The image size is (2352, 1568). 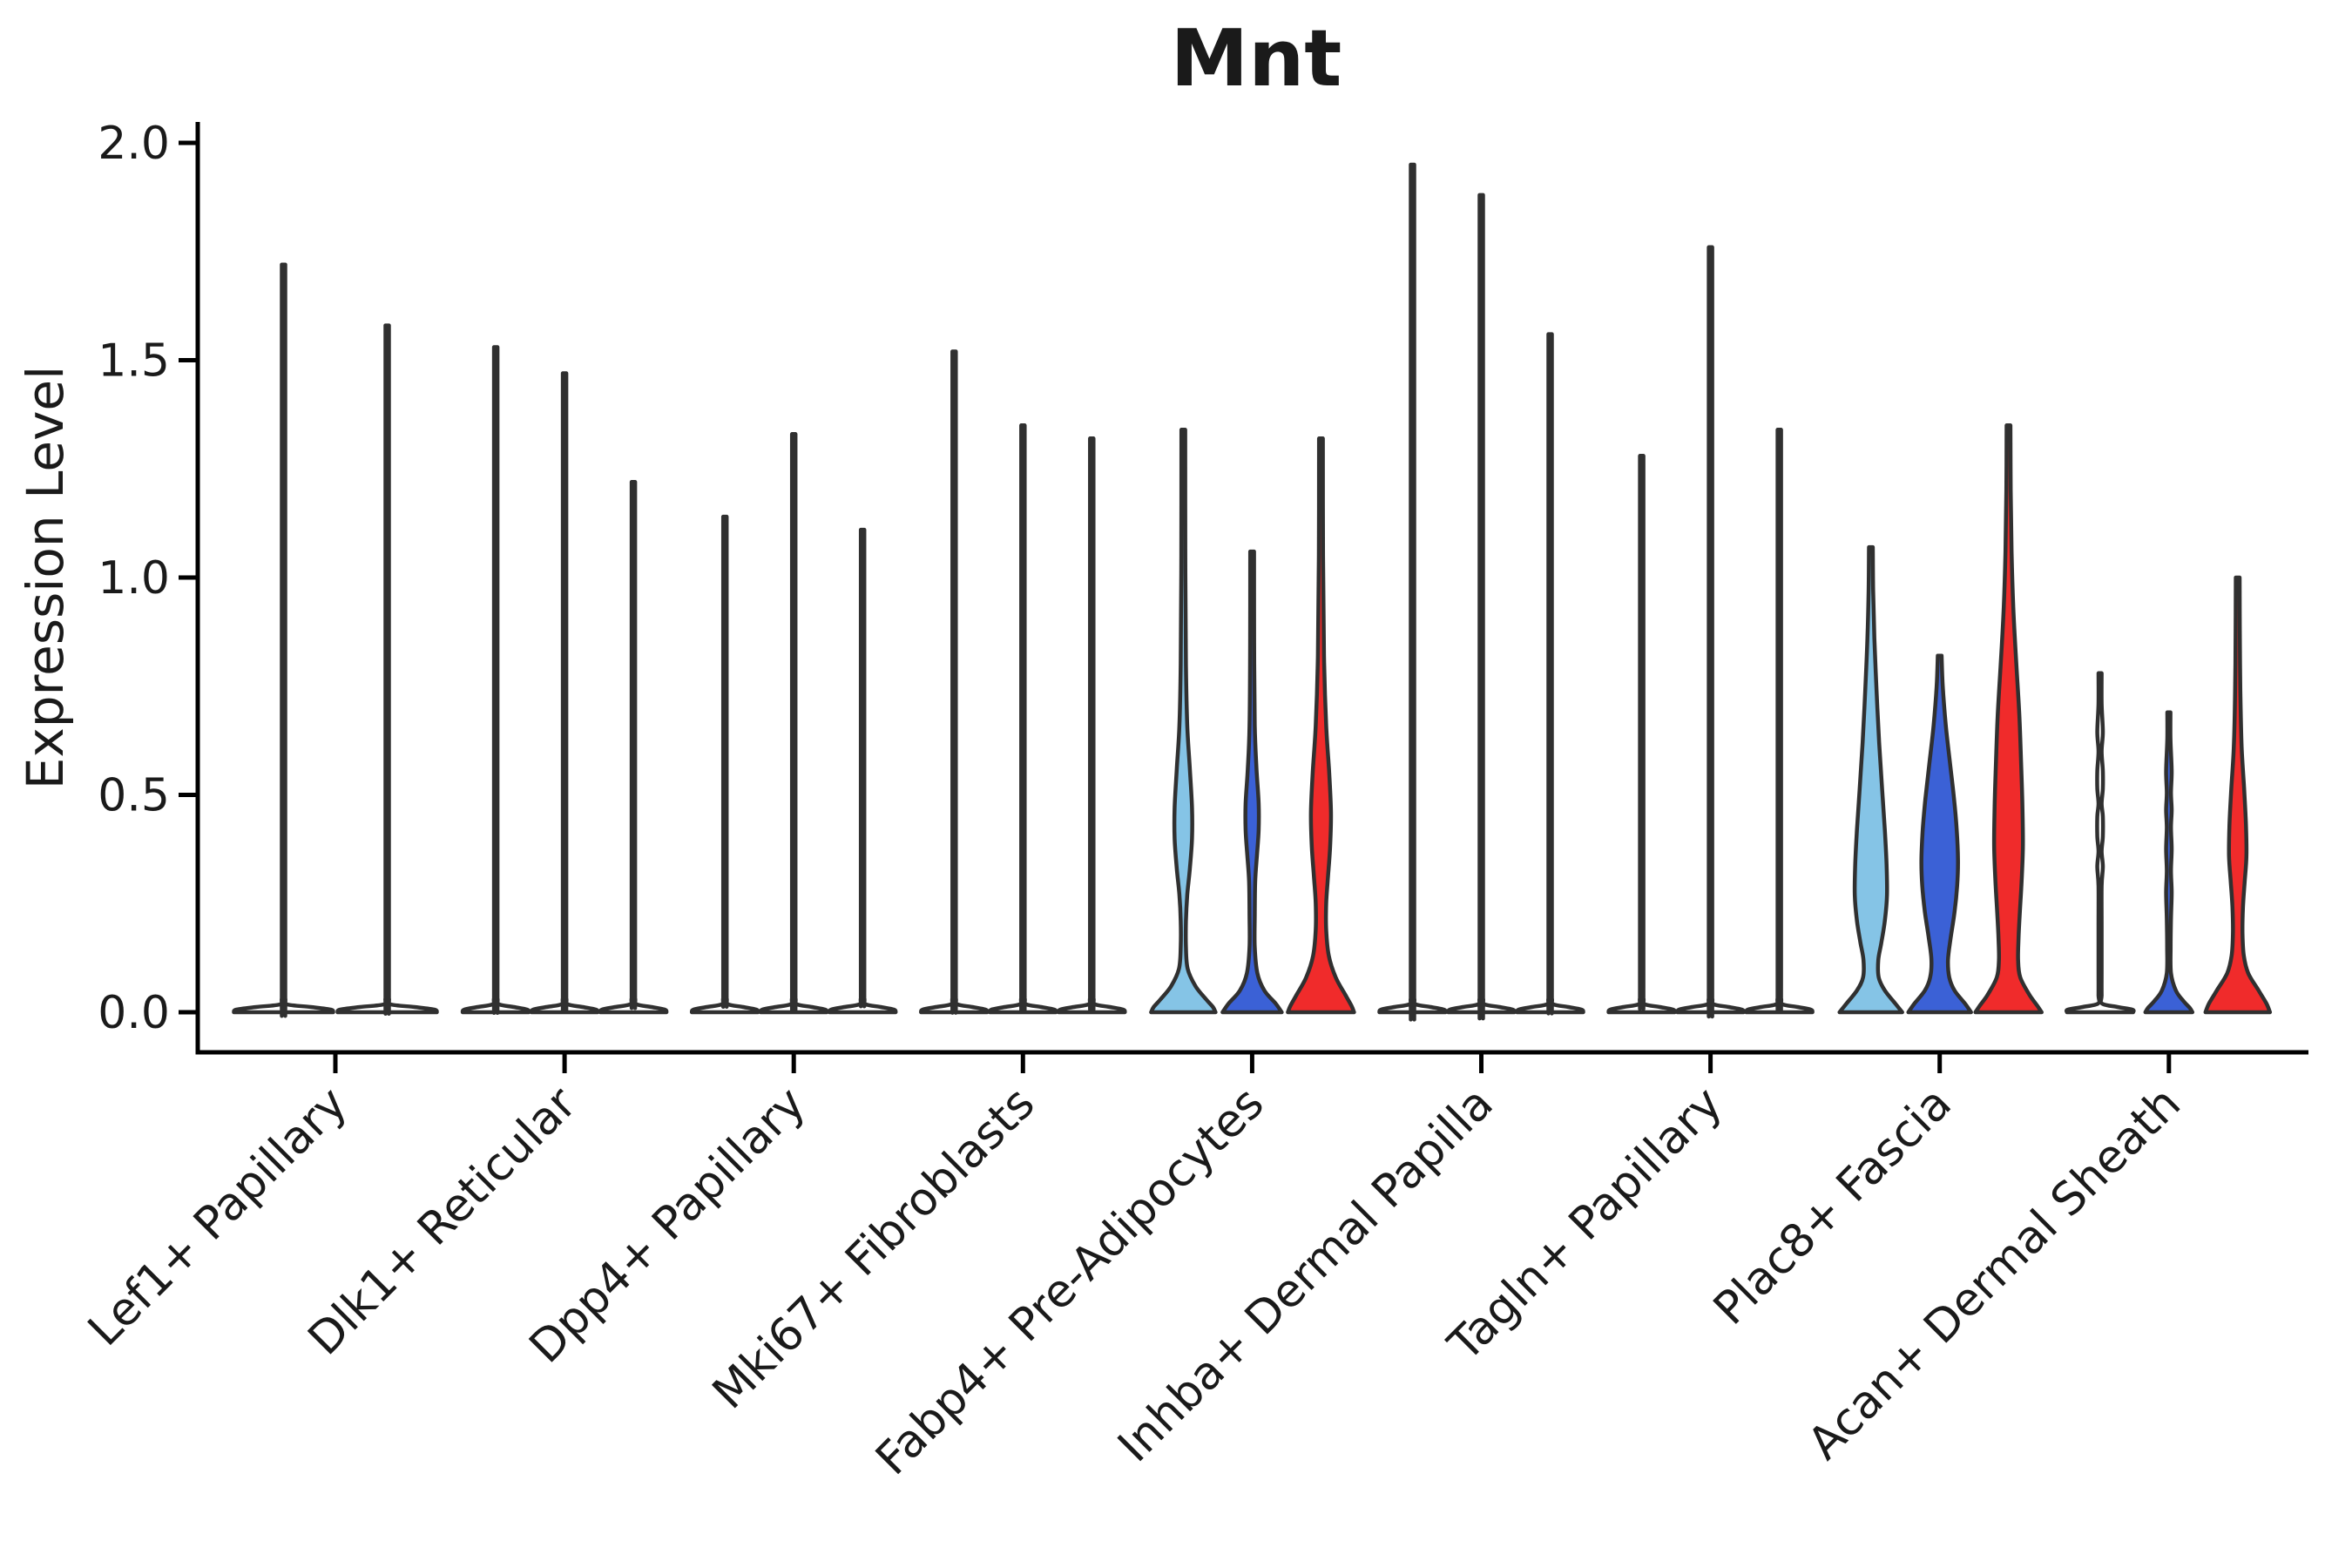 What do you see at coordinates (1833, 1206) in the screenshot?
I see `x-tick-label: Plac8+ Fascia` at bounding box center [1833, 1206].